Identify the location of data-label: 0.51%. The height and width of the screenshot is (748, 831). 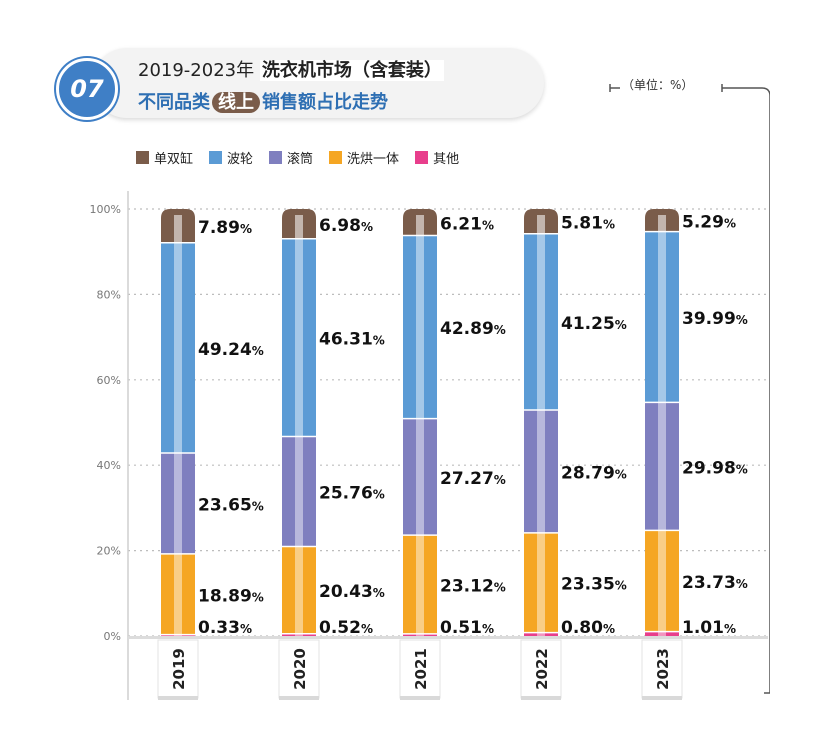
(467, 628).